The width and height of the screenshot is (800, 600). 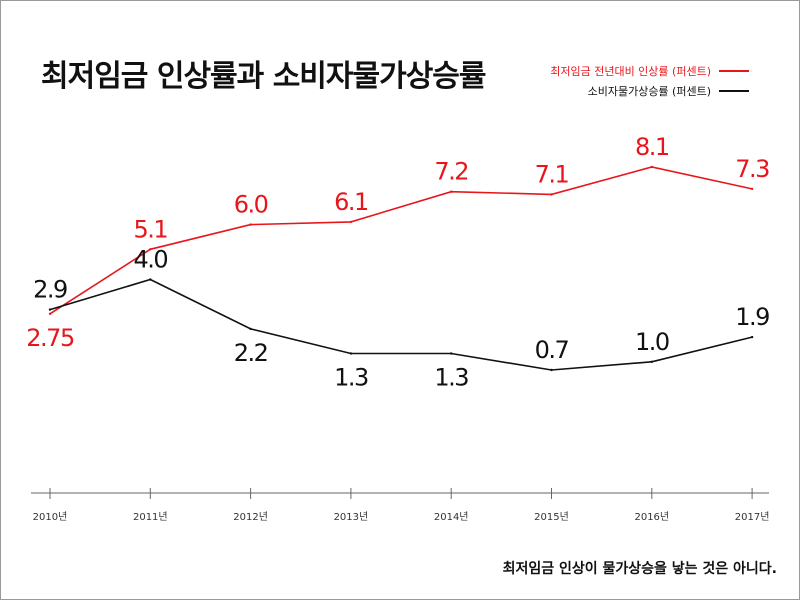 I want to click on legend-label-min-wage: 최저임금 전년대비 인상률 (퍼센트), so click(x=630, y=71).